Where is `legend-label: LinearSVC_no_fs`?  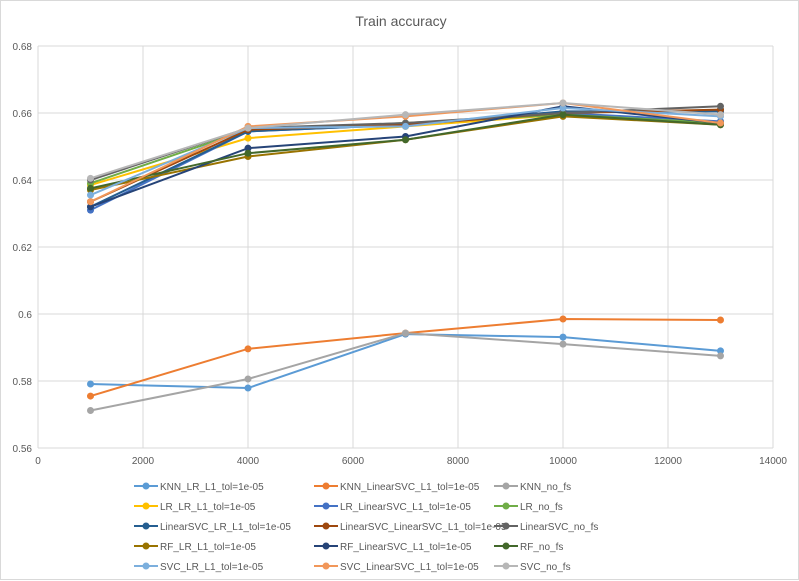
legend-label: LinearSVC_no_fs is located at coordinates (559, 527).